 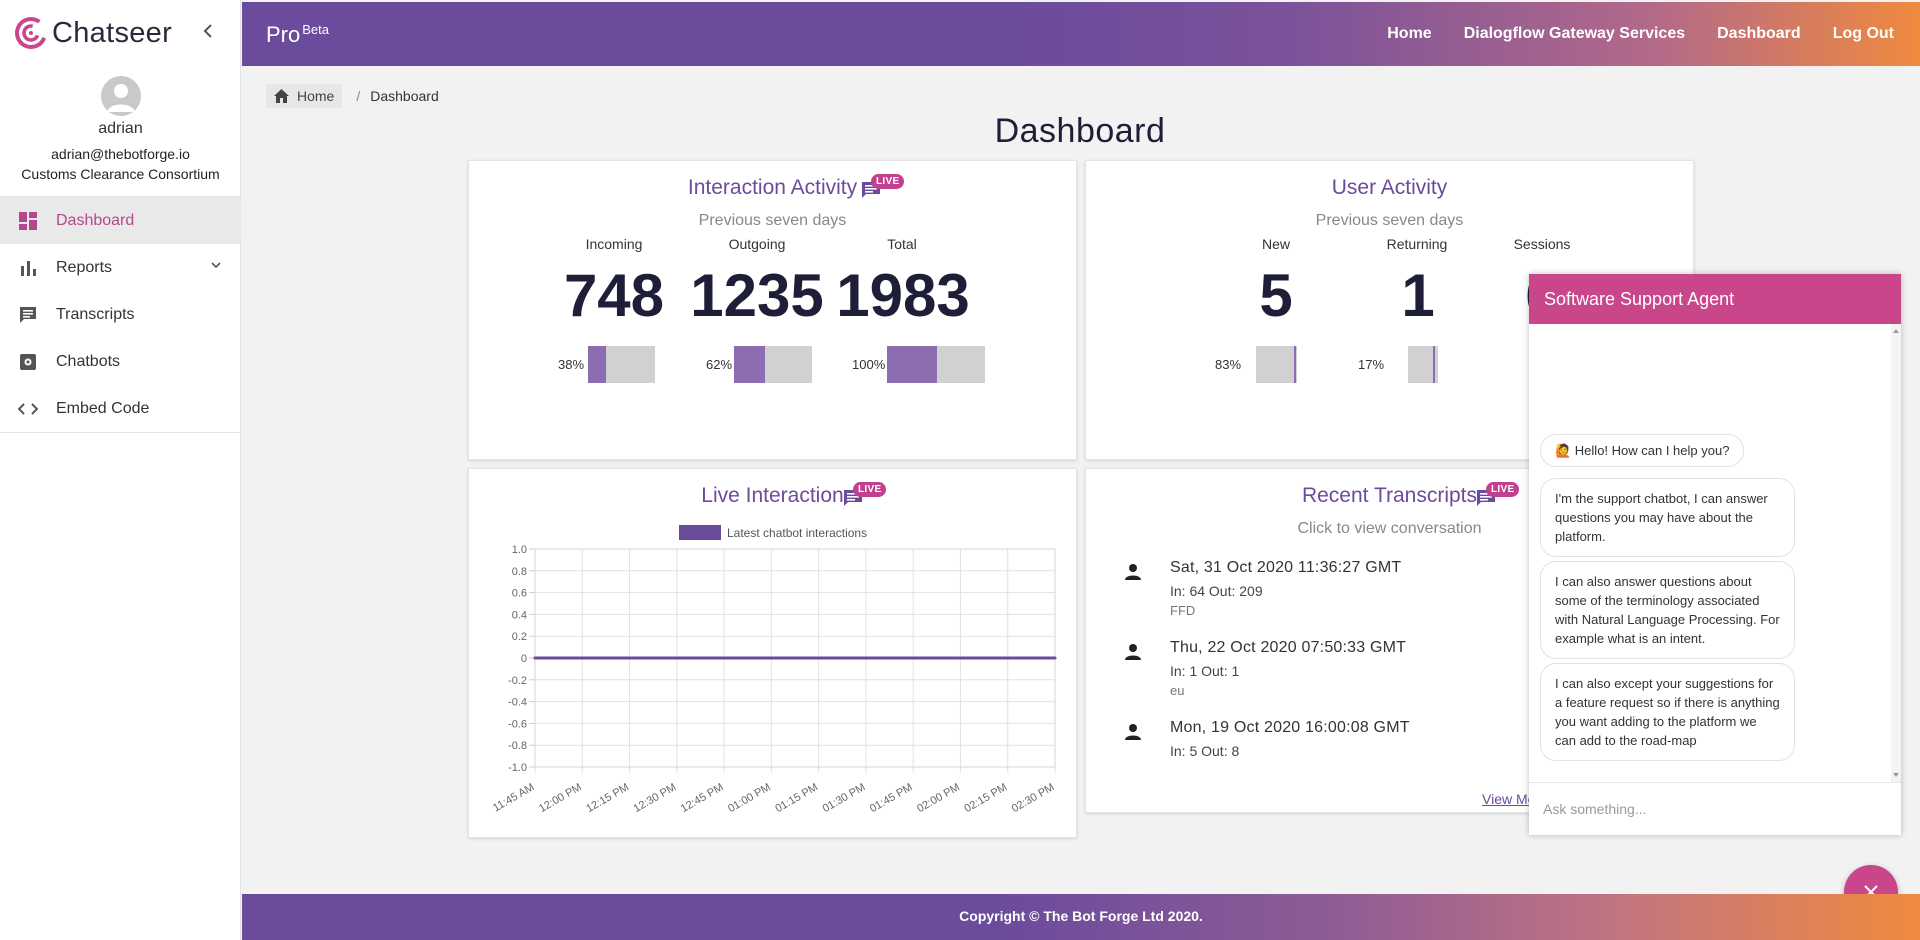 I want to click on incoming-progress-bar, so click(x=621, y=364).